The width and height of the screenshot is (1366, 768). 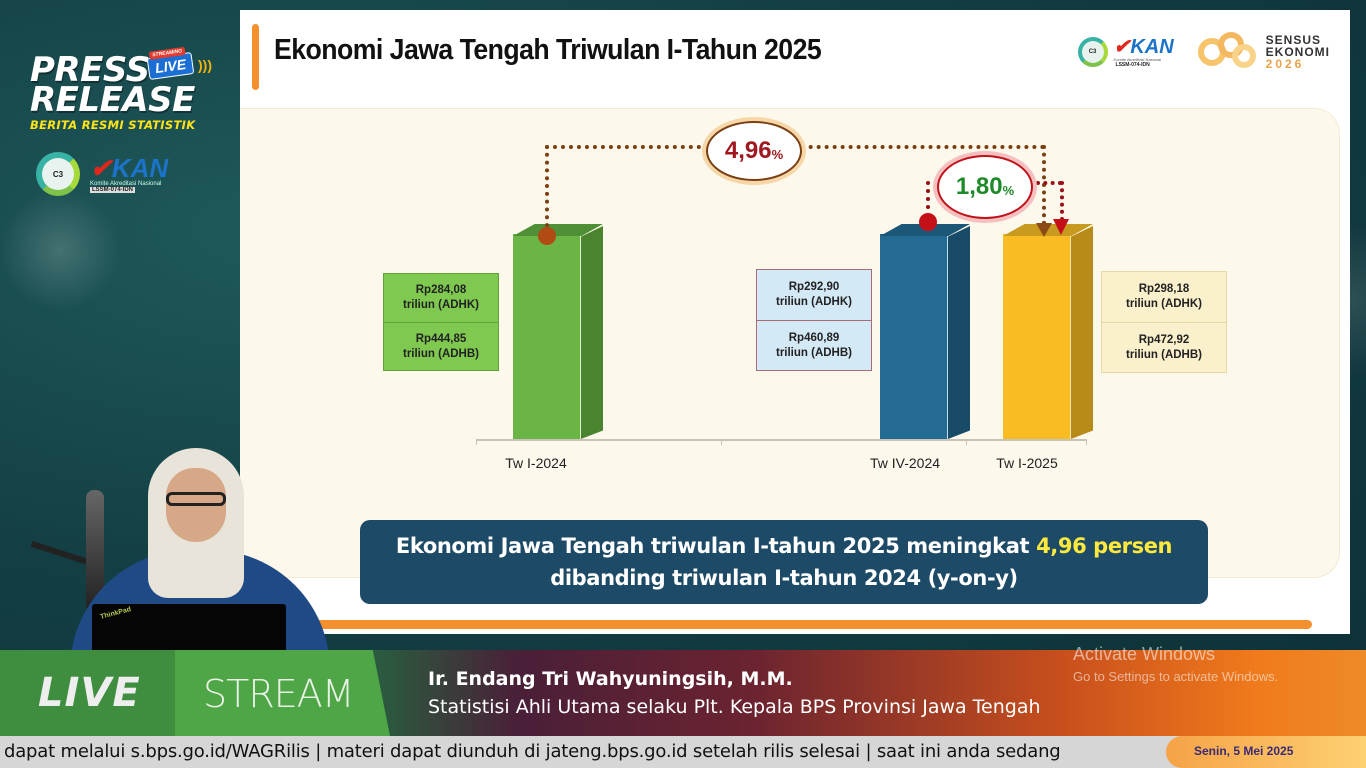 I want to click on microphone-icon, so click(x=95, y=550).